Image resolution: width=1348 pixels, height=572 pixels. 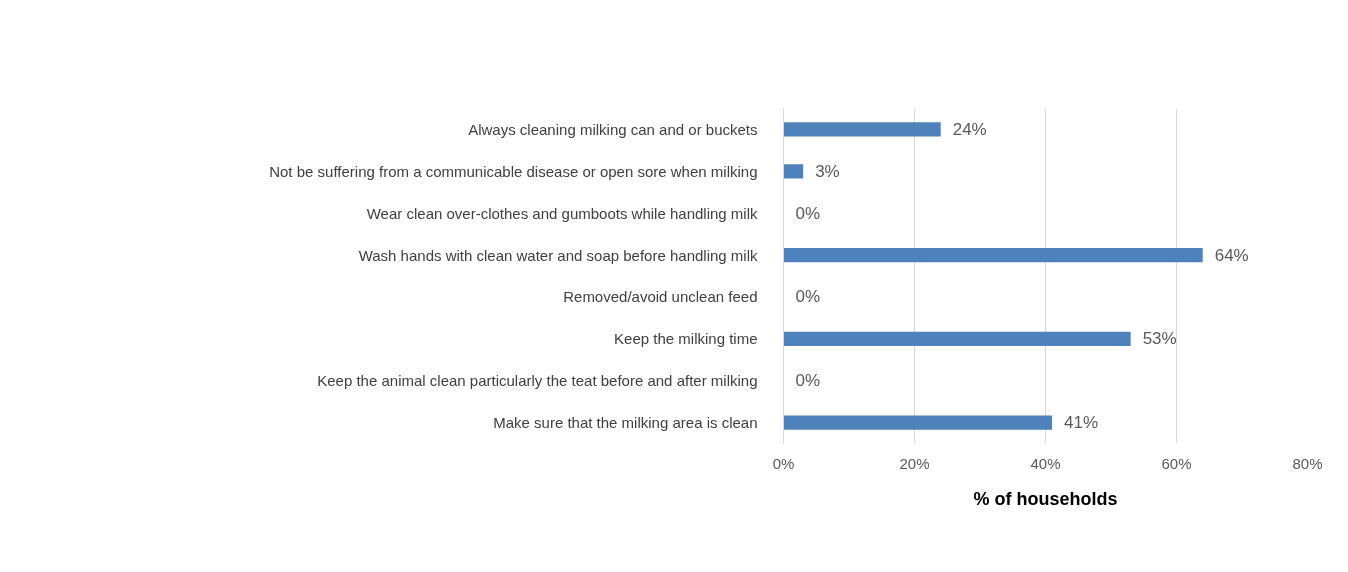 What do you see at coordinates (914, 463) in the screenshot?
I see `x-tick-label: 20%` at bounding box center [914, 463].